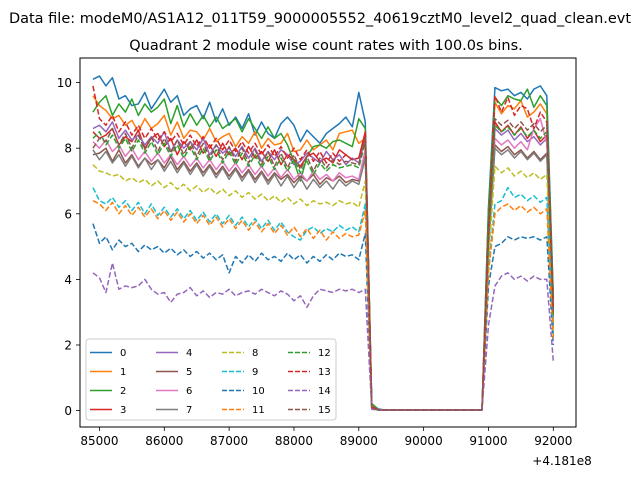  What do you see at coordinates (326, 437) in the screenshot?
I see `x-axis: 85000 86000 87000 88000 89000 90000 91000 92000` at bounding box center [326, 437].